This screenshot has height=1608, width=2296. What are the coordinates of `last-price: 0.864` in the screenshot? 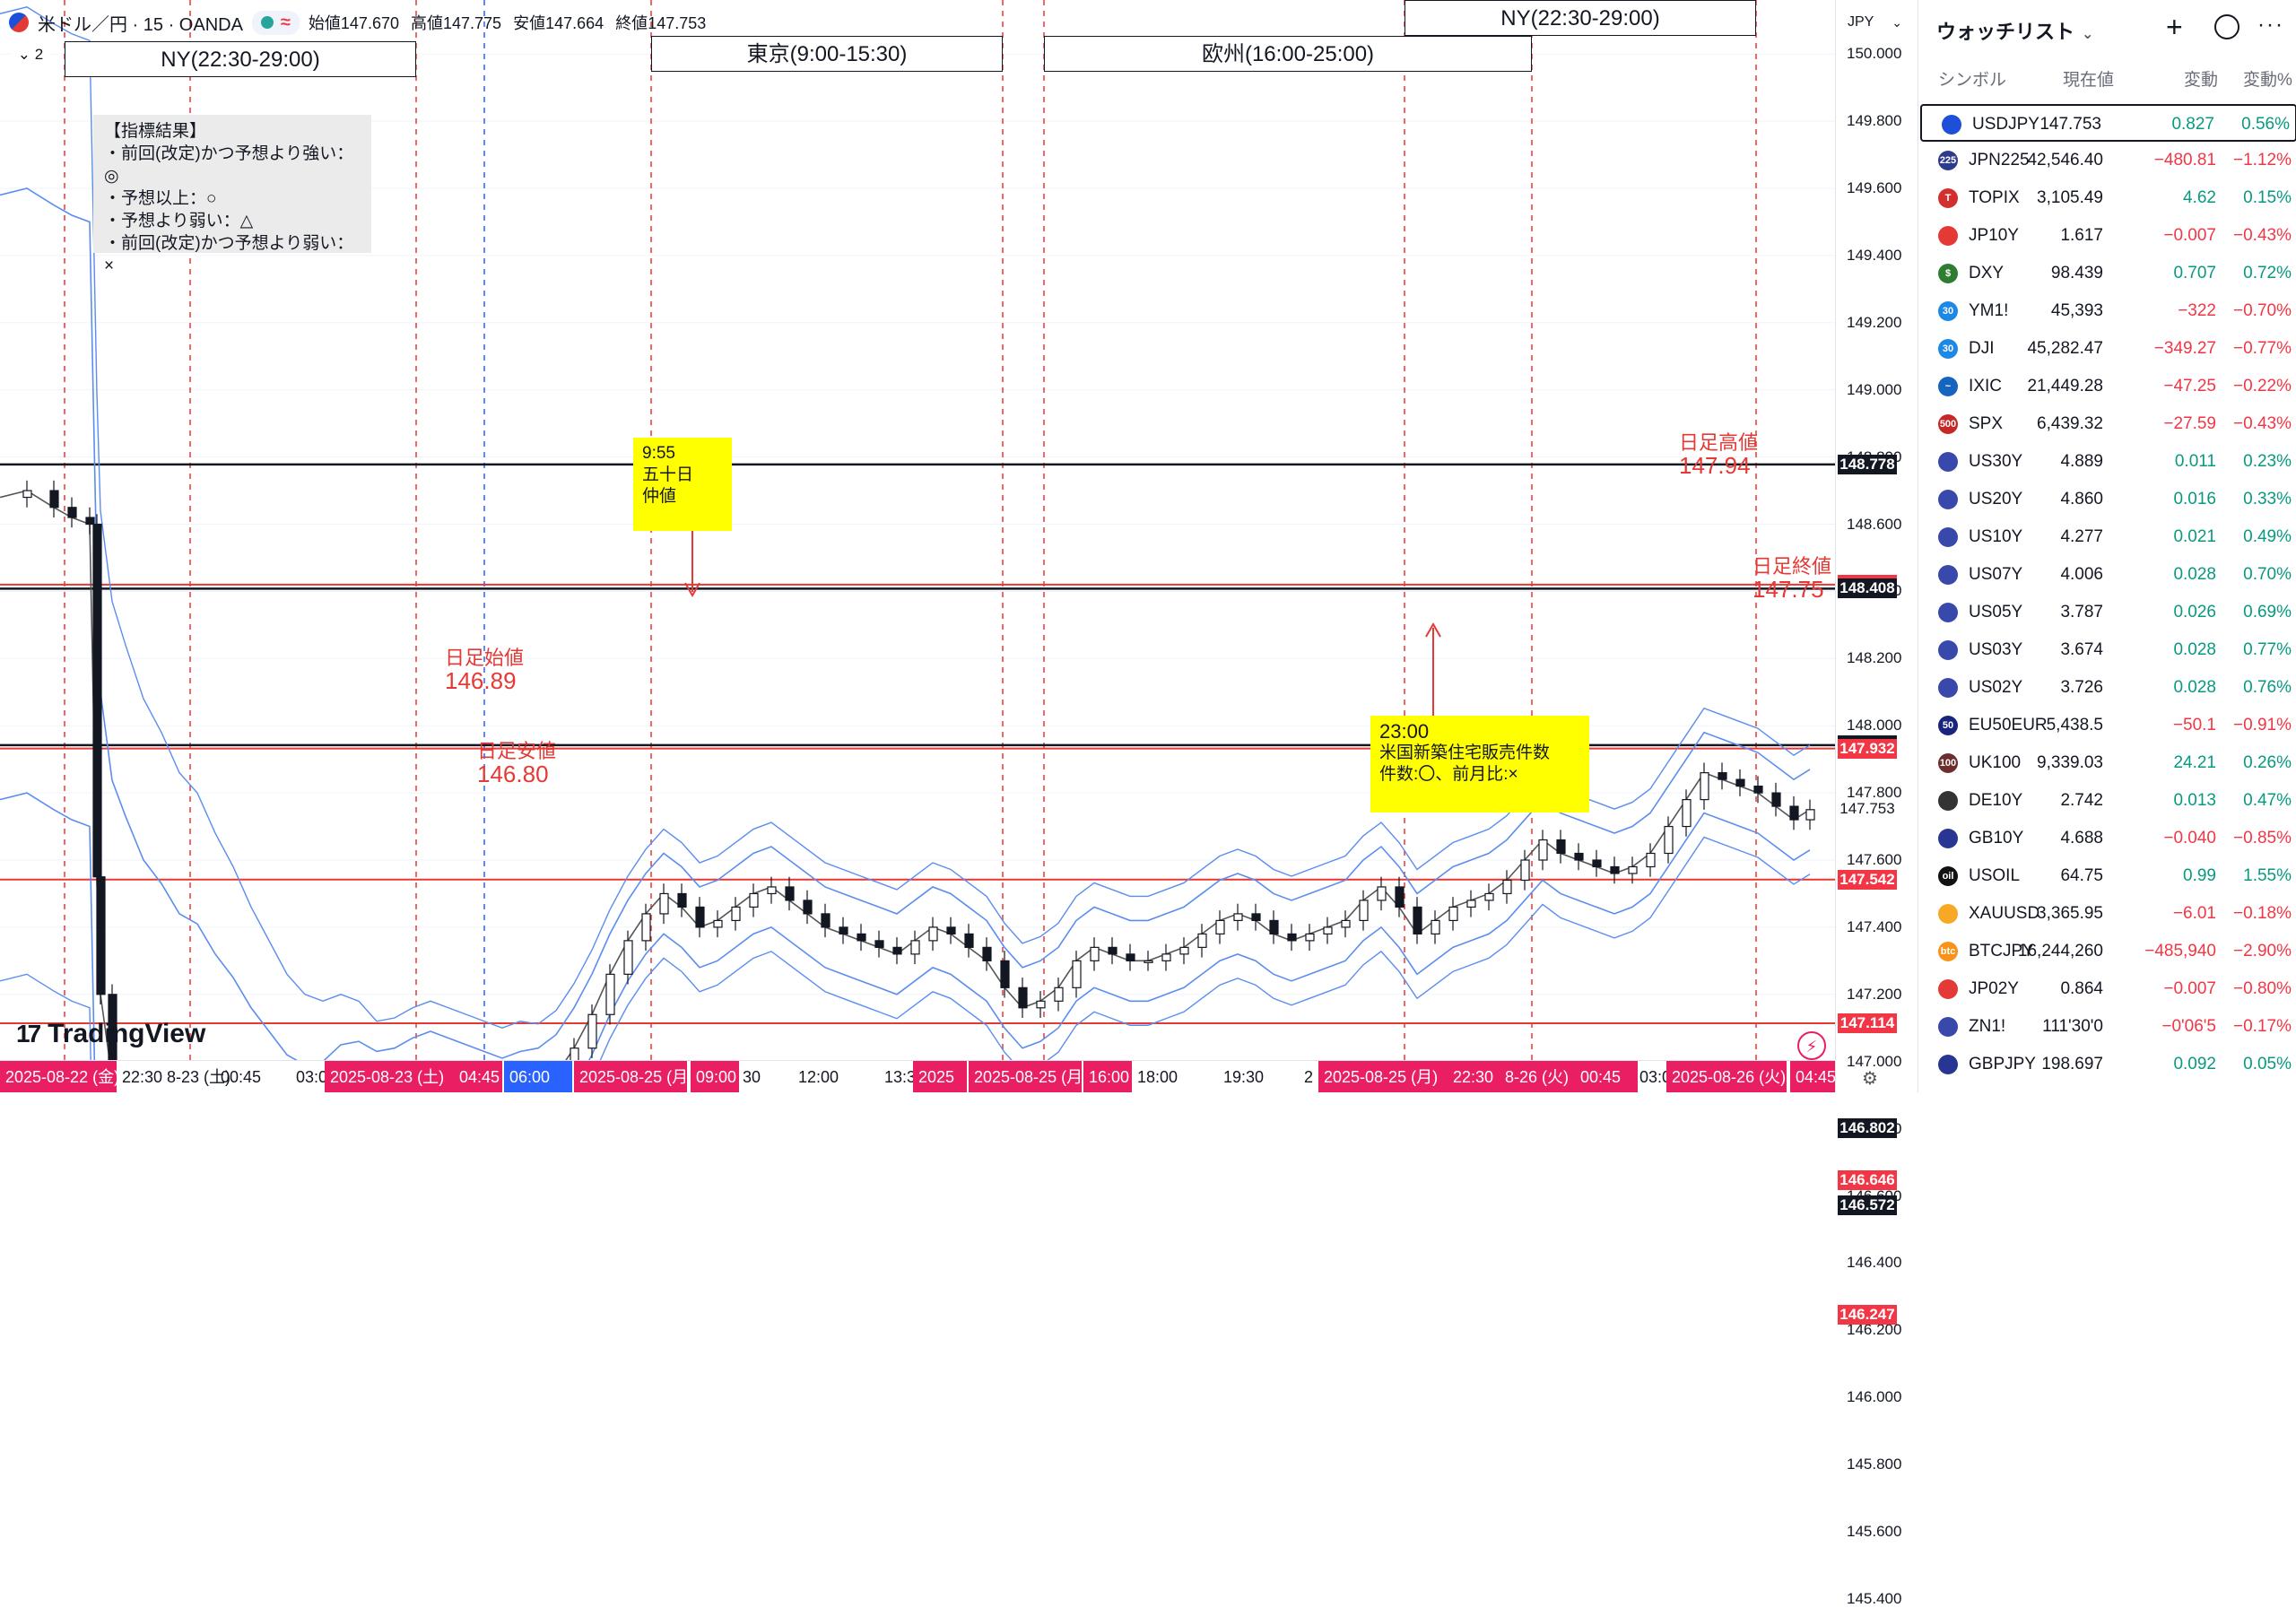 It's located at (2081, 989).